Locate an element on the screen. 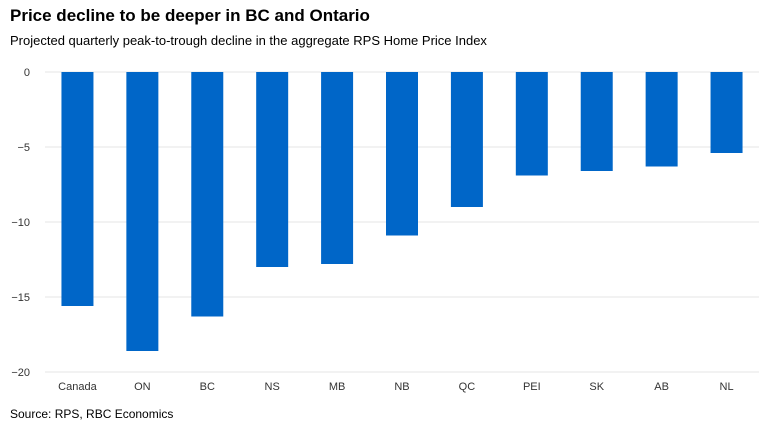 The width and height of the screenshot is (771, 446). bar-qc is located at coordinates (466, 139).